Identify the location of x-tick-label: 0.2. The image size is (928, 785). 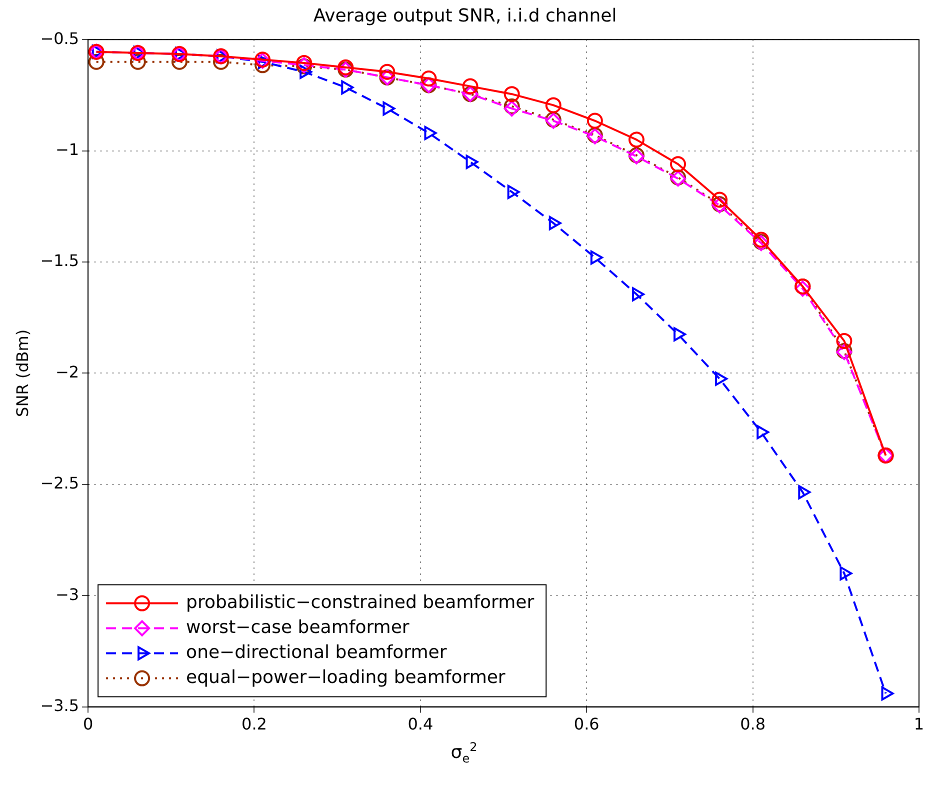
(254, 724).